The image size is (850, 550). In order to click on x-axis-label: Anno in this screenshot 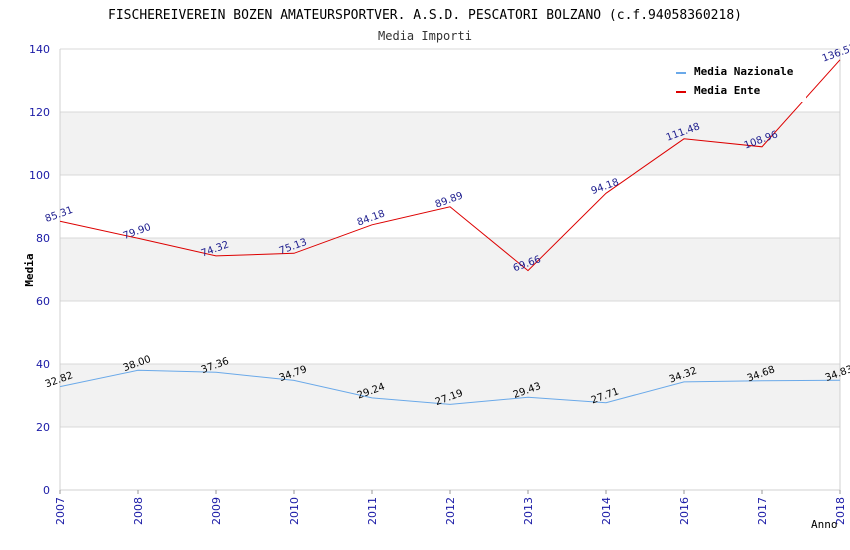, I will do `click(824, 524)`.